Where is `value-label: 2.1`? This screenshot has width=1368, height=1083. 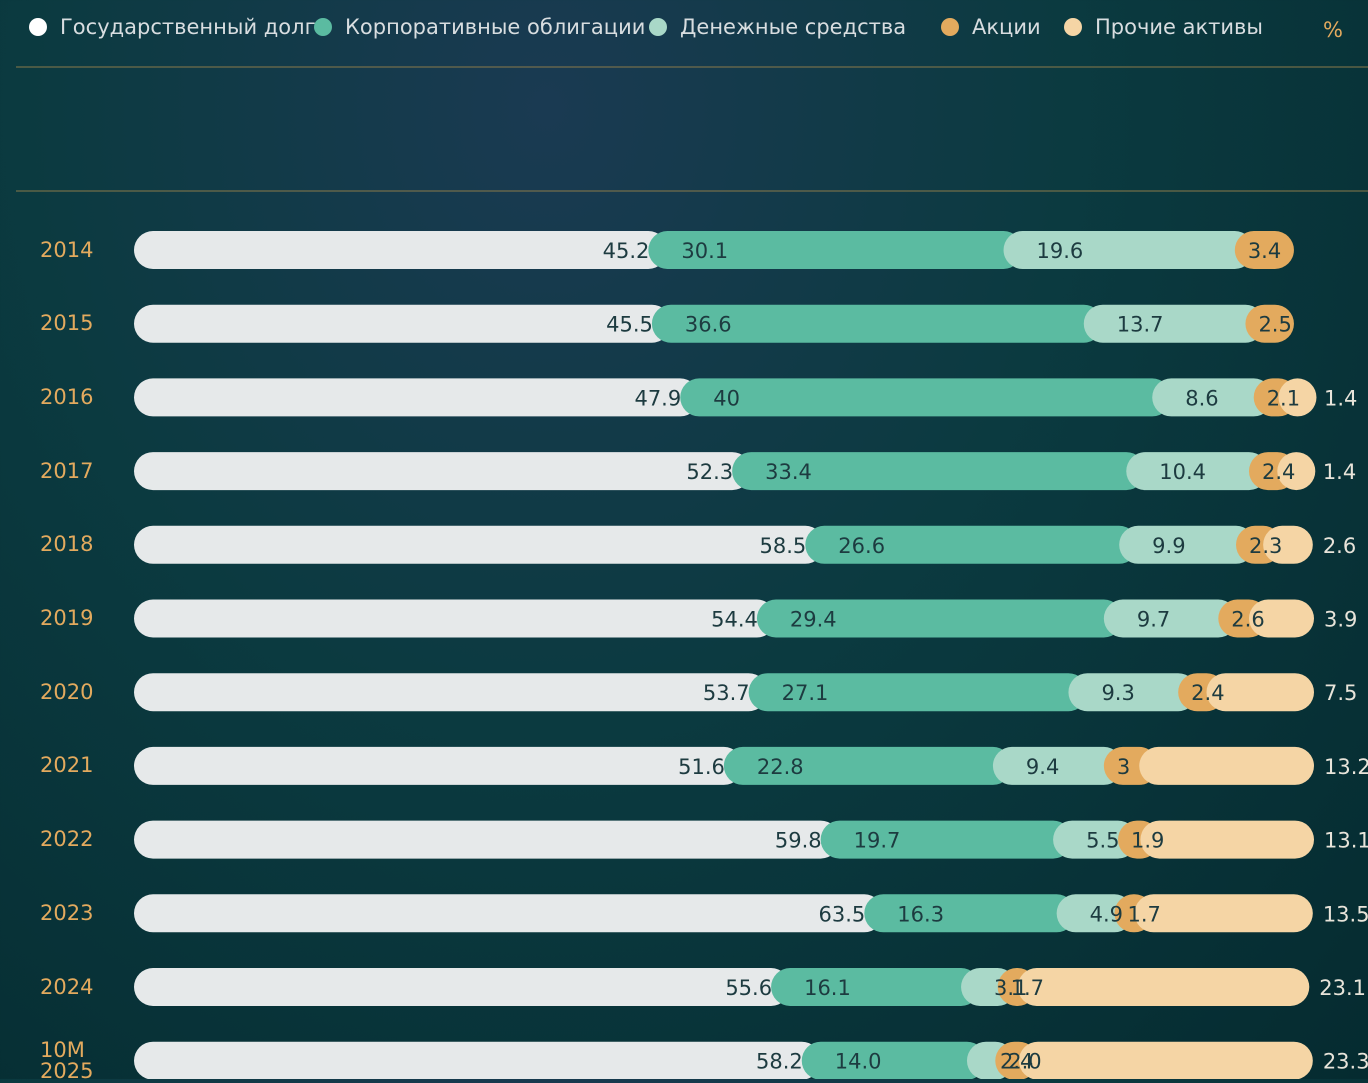 value-label: 2.1 is located at coordinates (1283, 398).